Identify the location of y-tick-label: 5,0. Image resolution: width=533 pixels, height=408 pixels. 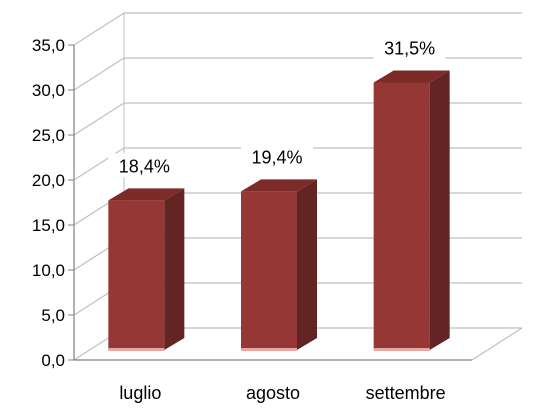
(53, 315).